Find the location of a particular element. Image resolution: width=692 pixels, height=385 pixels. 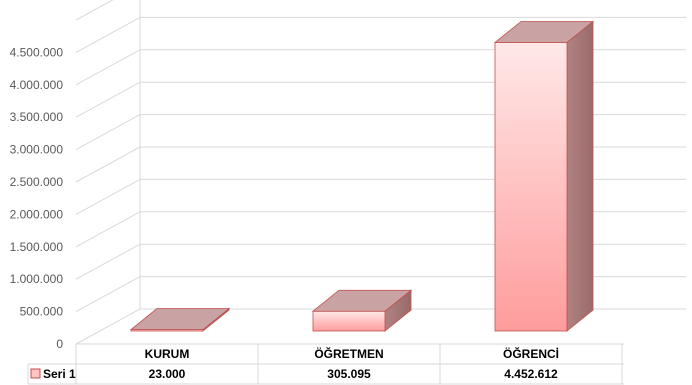

y-tick-label: 1.000.000 is located at coordinates (37, 279).